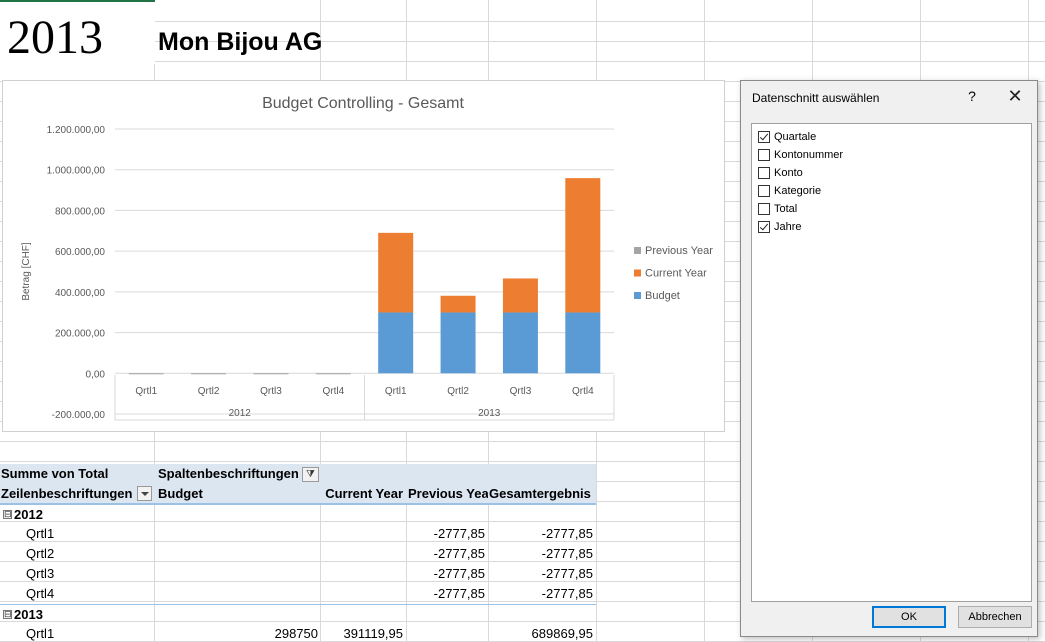 The width and height of the screenshot is (1045, 642). I want to click on slicer-item-label: Kontonummer, so click(809, 155).